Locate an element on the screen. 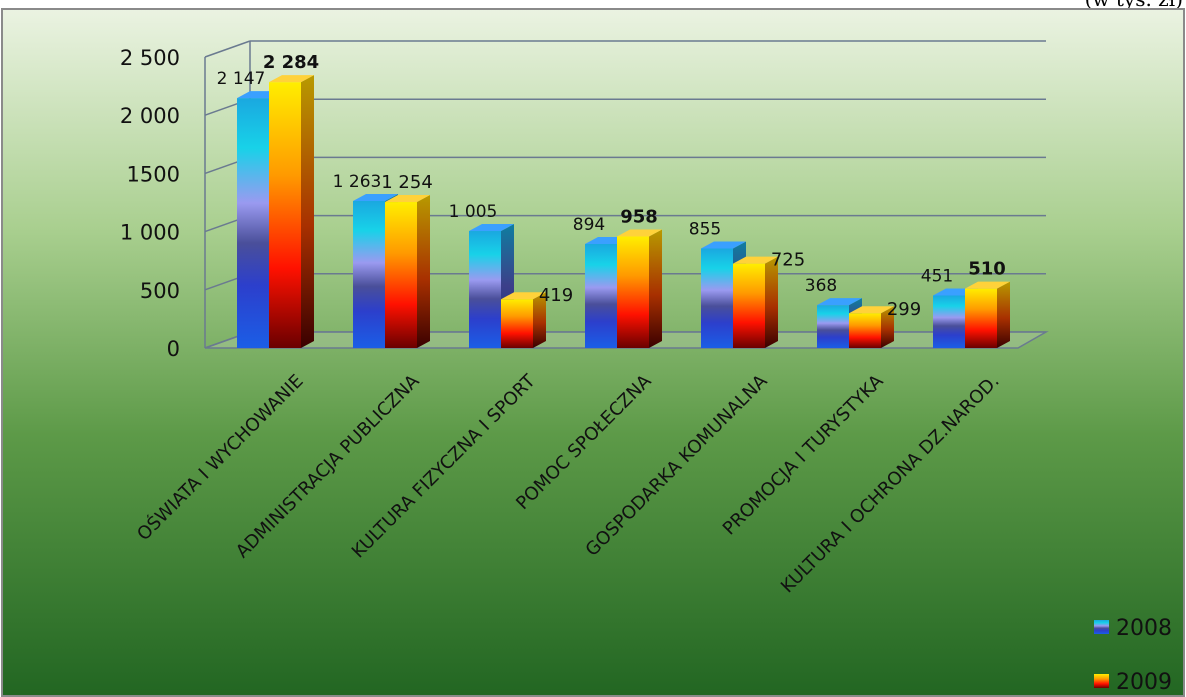 The height and width of the screenshot is (697, 1186). y-tick-label: 0 is located at coordinates (173, 349).